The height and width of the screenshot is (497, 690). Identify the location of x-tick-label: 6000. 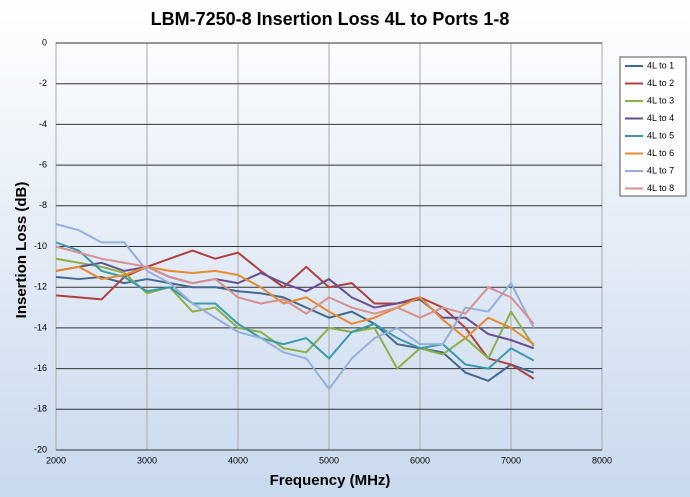
(420, 460).